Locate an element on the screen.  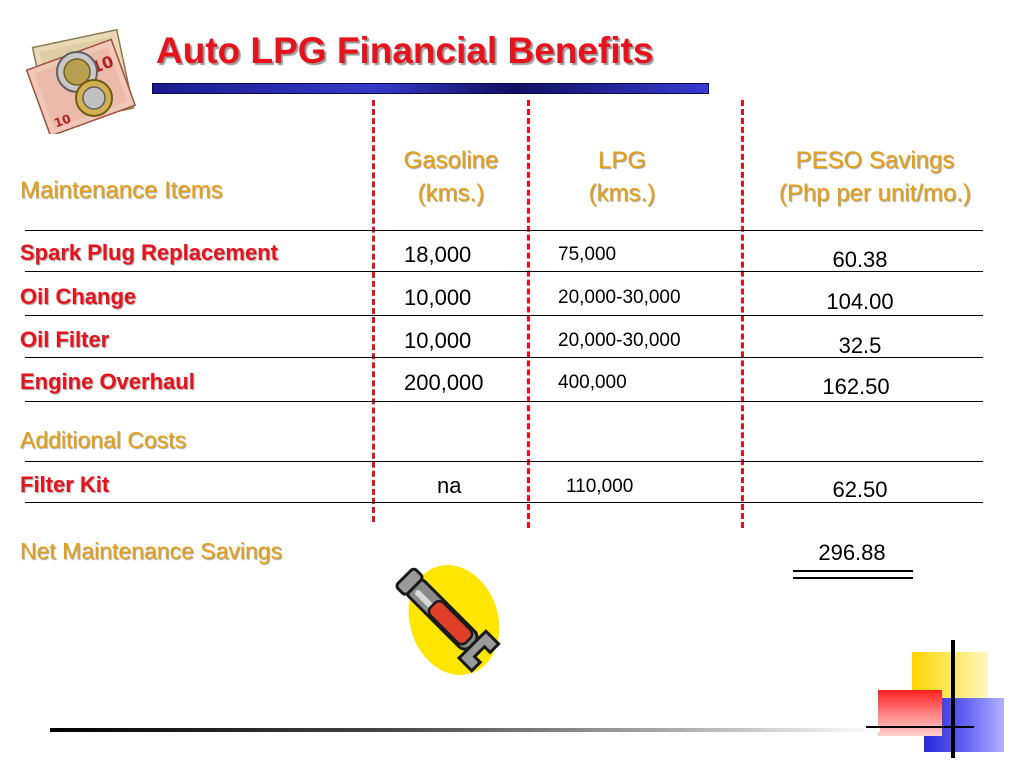
table-row-label: Spark Plug Replacement is located at coordinates (149, 252).